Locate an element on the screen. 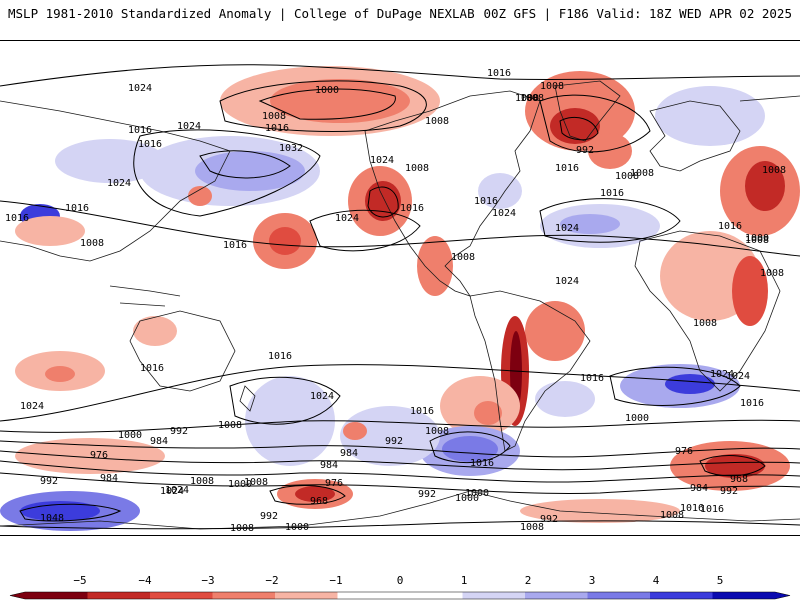 The width and height of the screenshot is (800, 604). anomaly-neg-aus is located at coordinates (155, 331).